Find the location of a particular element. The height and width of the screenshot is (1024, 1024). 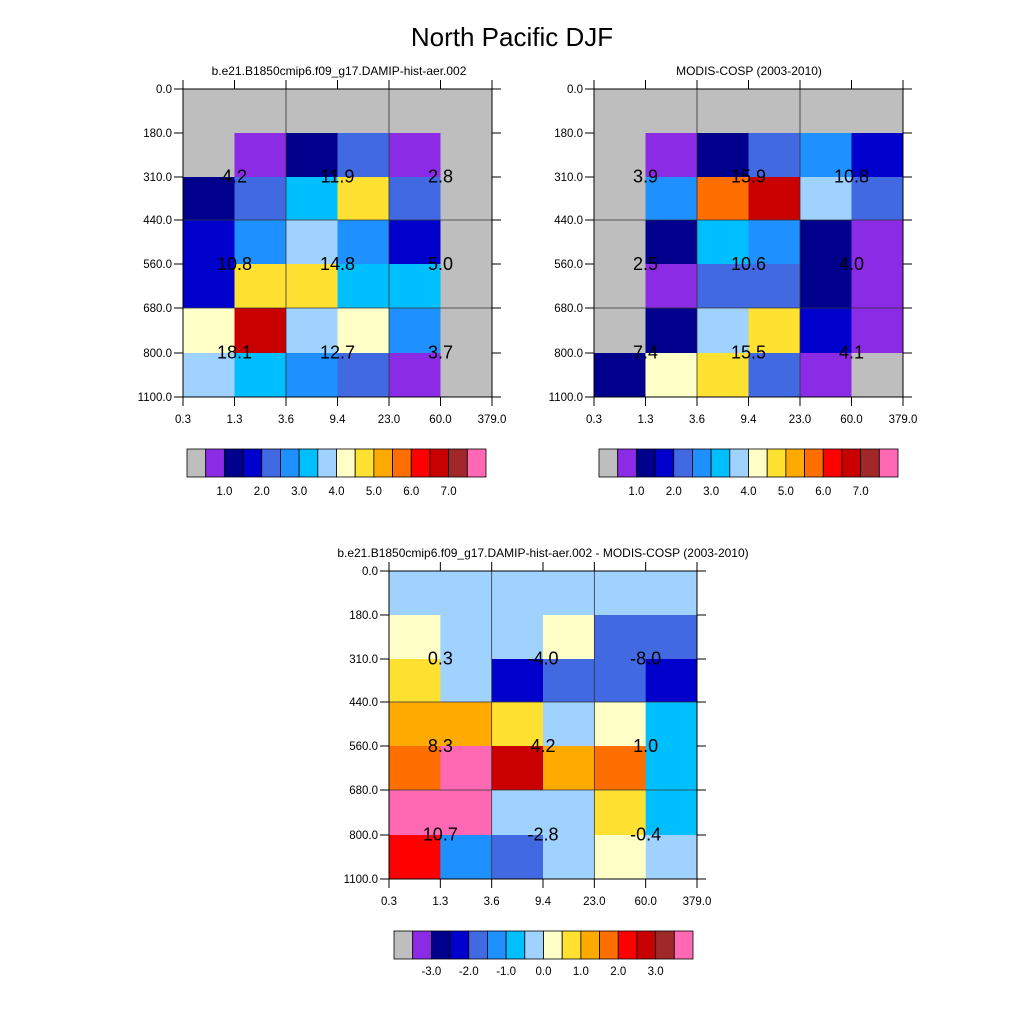

colorbar-label: 6.0 is located at coordinates (411, 492).